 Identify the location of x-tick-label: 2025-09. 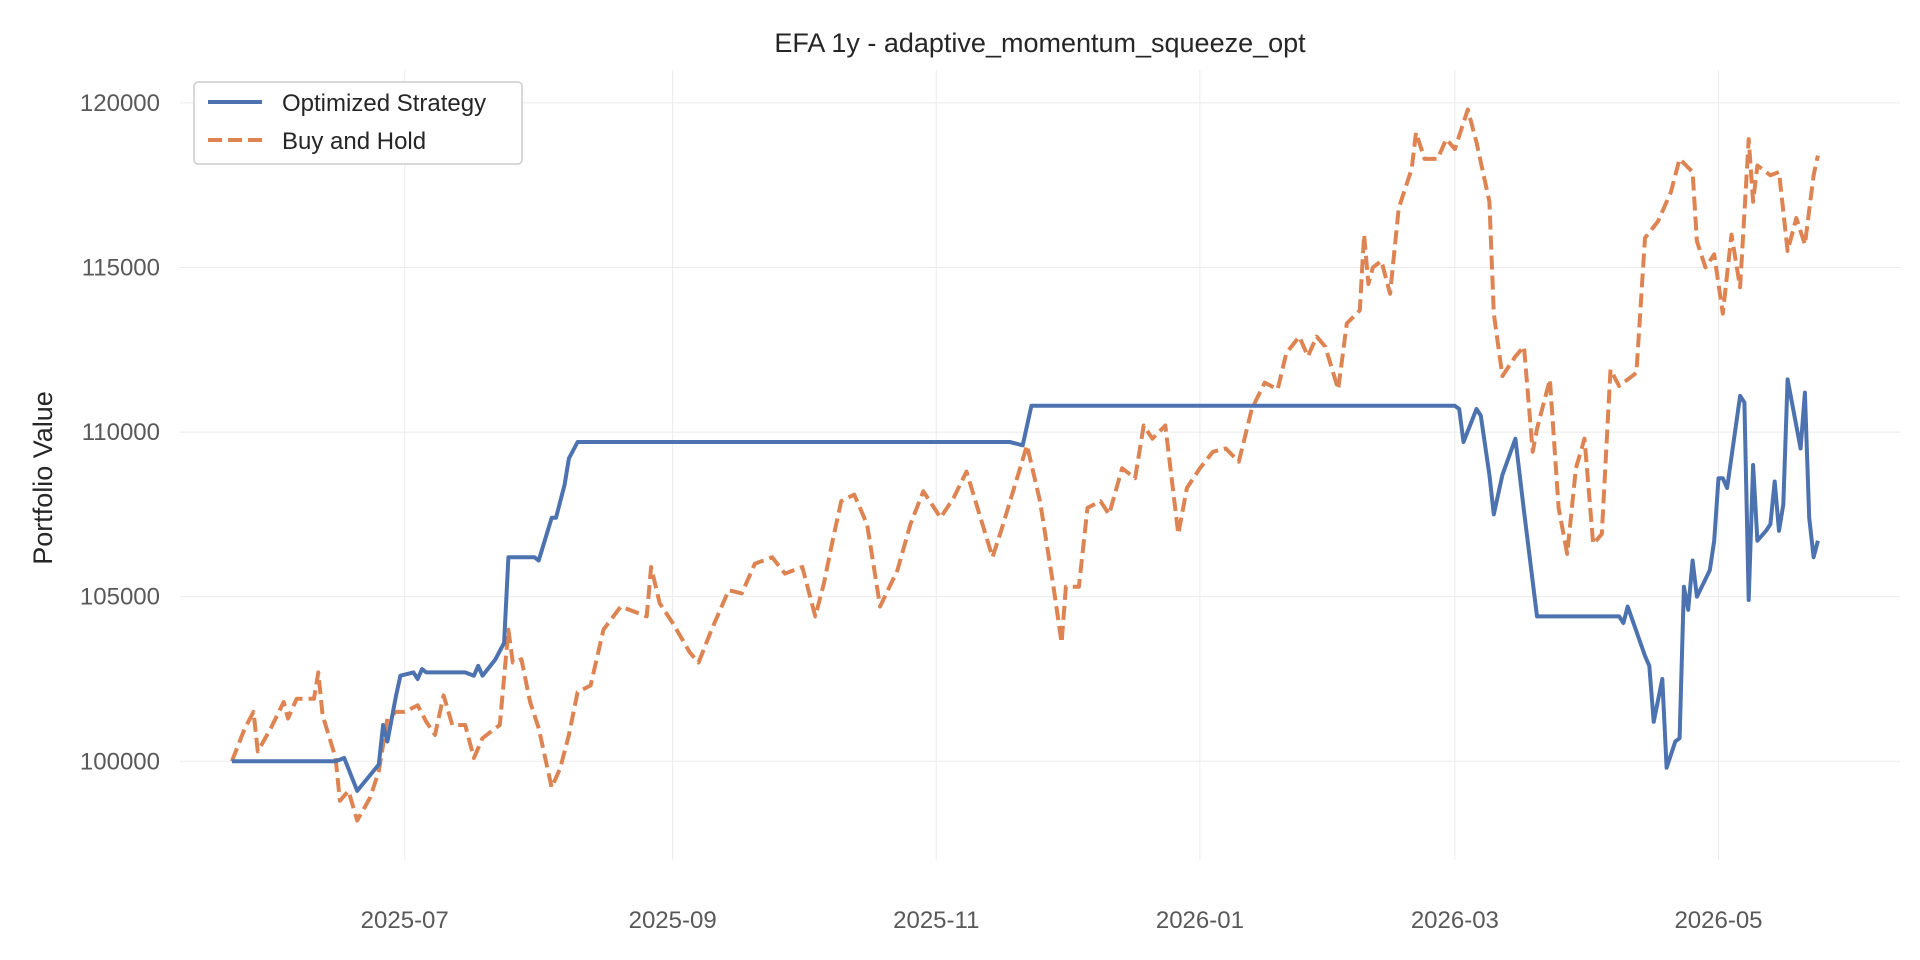
(673, 920).